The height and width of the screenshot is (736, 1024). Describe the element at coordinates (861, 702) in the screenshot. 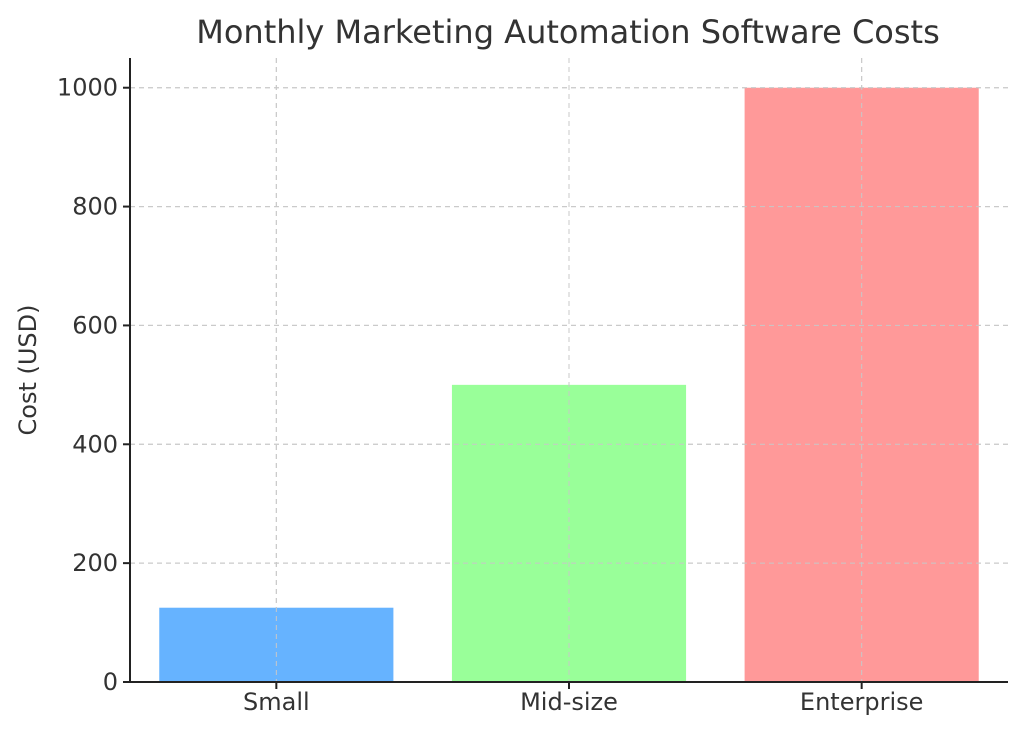

I see `x-tick-label: Enterprise` at that location.